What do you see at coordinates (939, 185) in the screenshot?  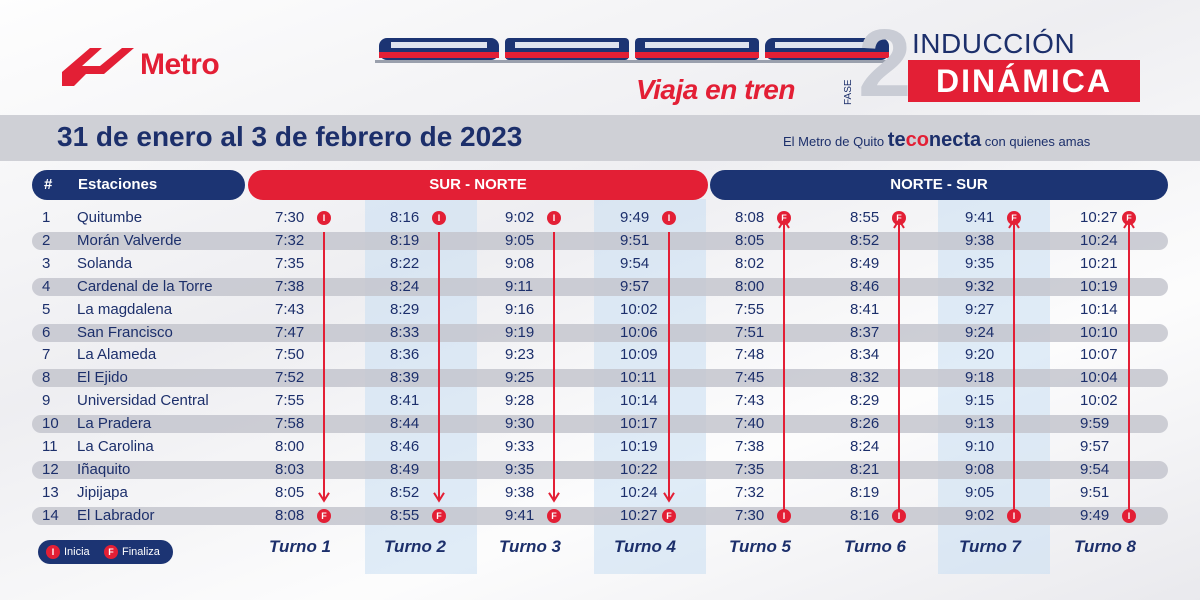 I see `header-norte-sur: NORTE - SUR` at bounding box center [939, 185].